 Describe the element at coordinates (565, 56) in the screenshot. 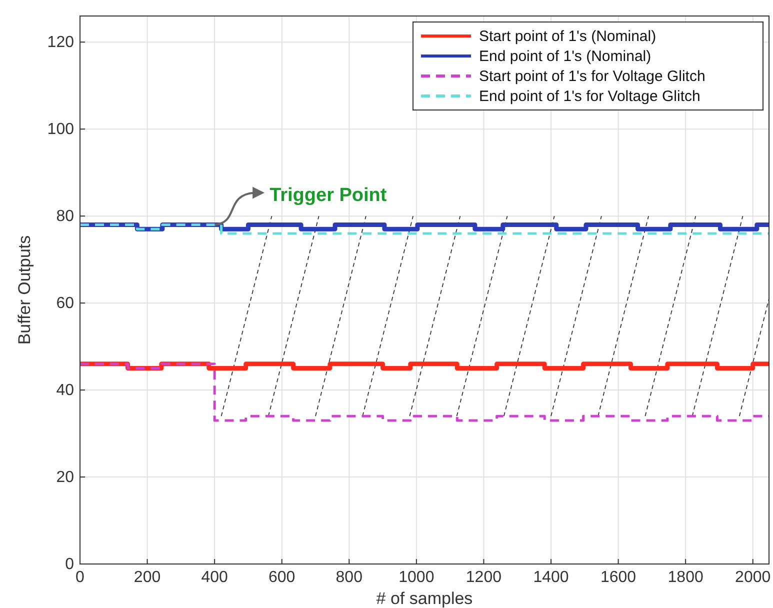

I see `legend-label: End point of 1's (Nominal)` at that location.